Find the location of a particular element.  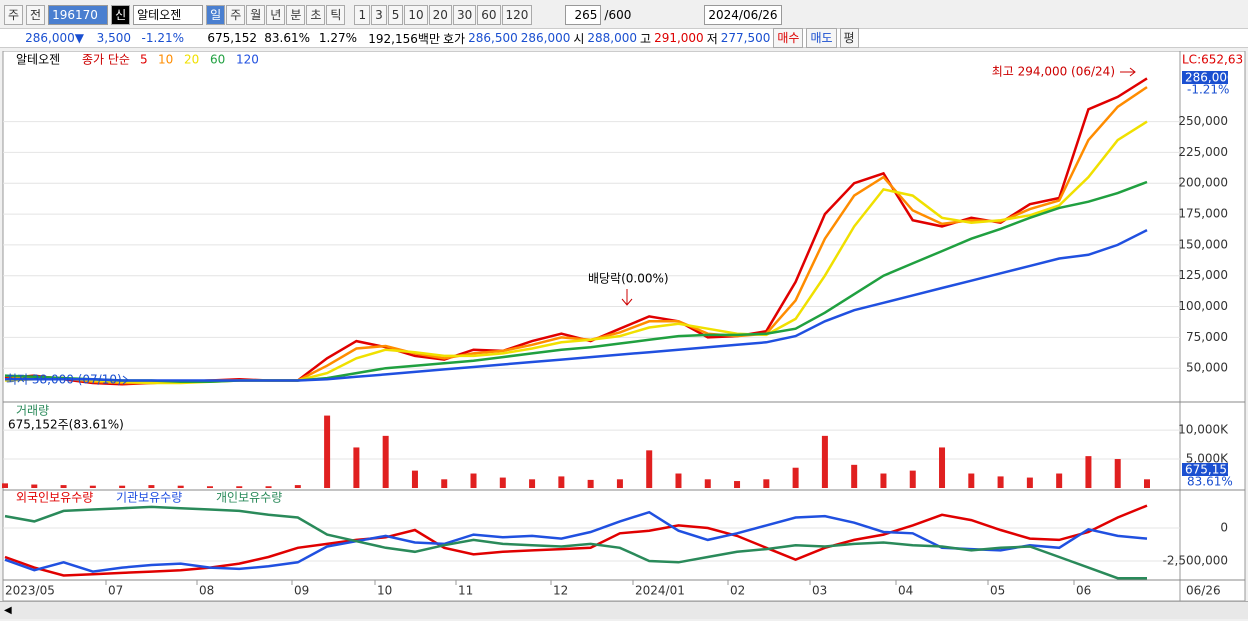

market-select: 주 is located at coordinates (14, 15).